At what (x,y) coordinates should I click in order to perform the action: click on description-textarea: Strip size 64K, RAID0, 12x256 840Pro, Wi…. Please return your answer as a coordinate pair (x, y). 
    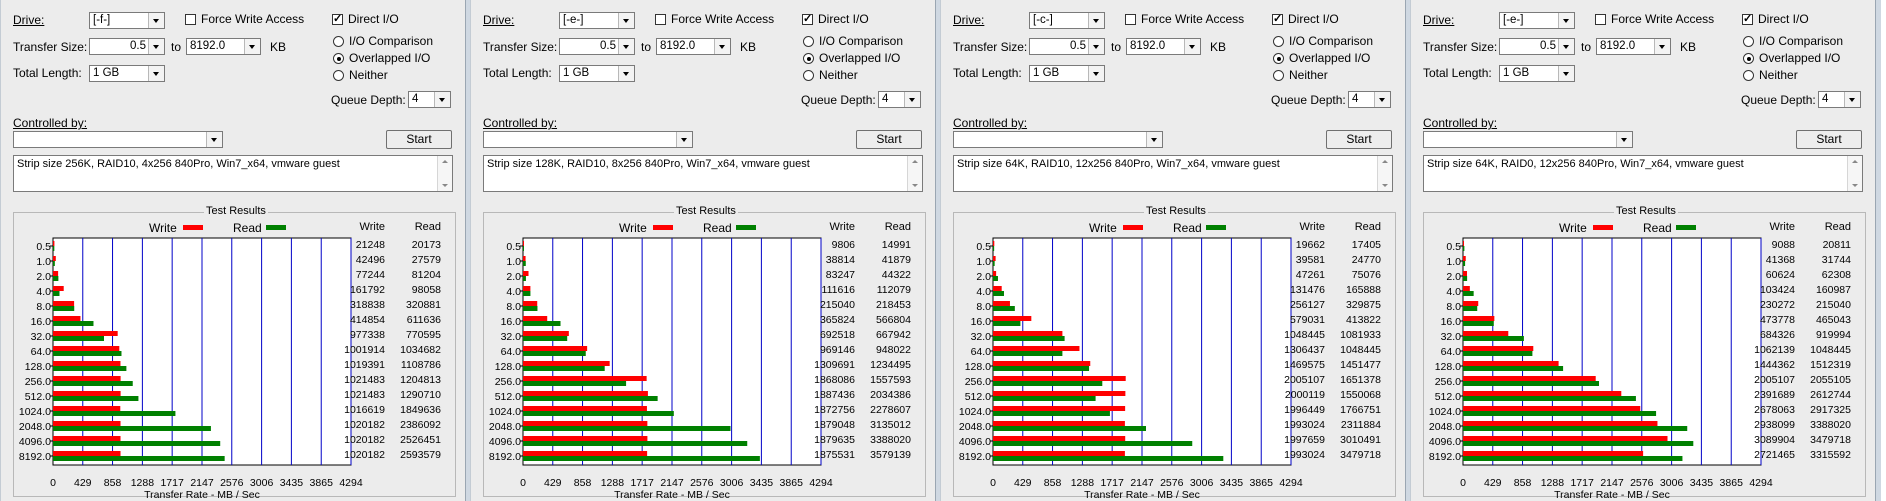
    Looking at the image, I should click on (1643, 173).